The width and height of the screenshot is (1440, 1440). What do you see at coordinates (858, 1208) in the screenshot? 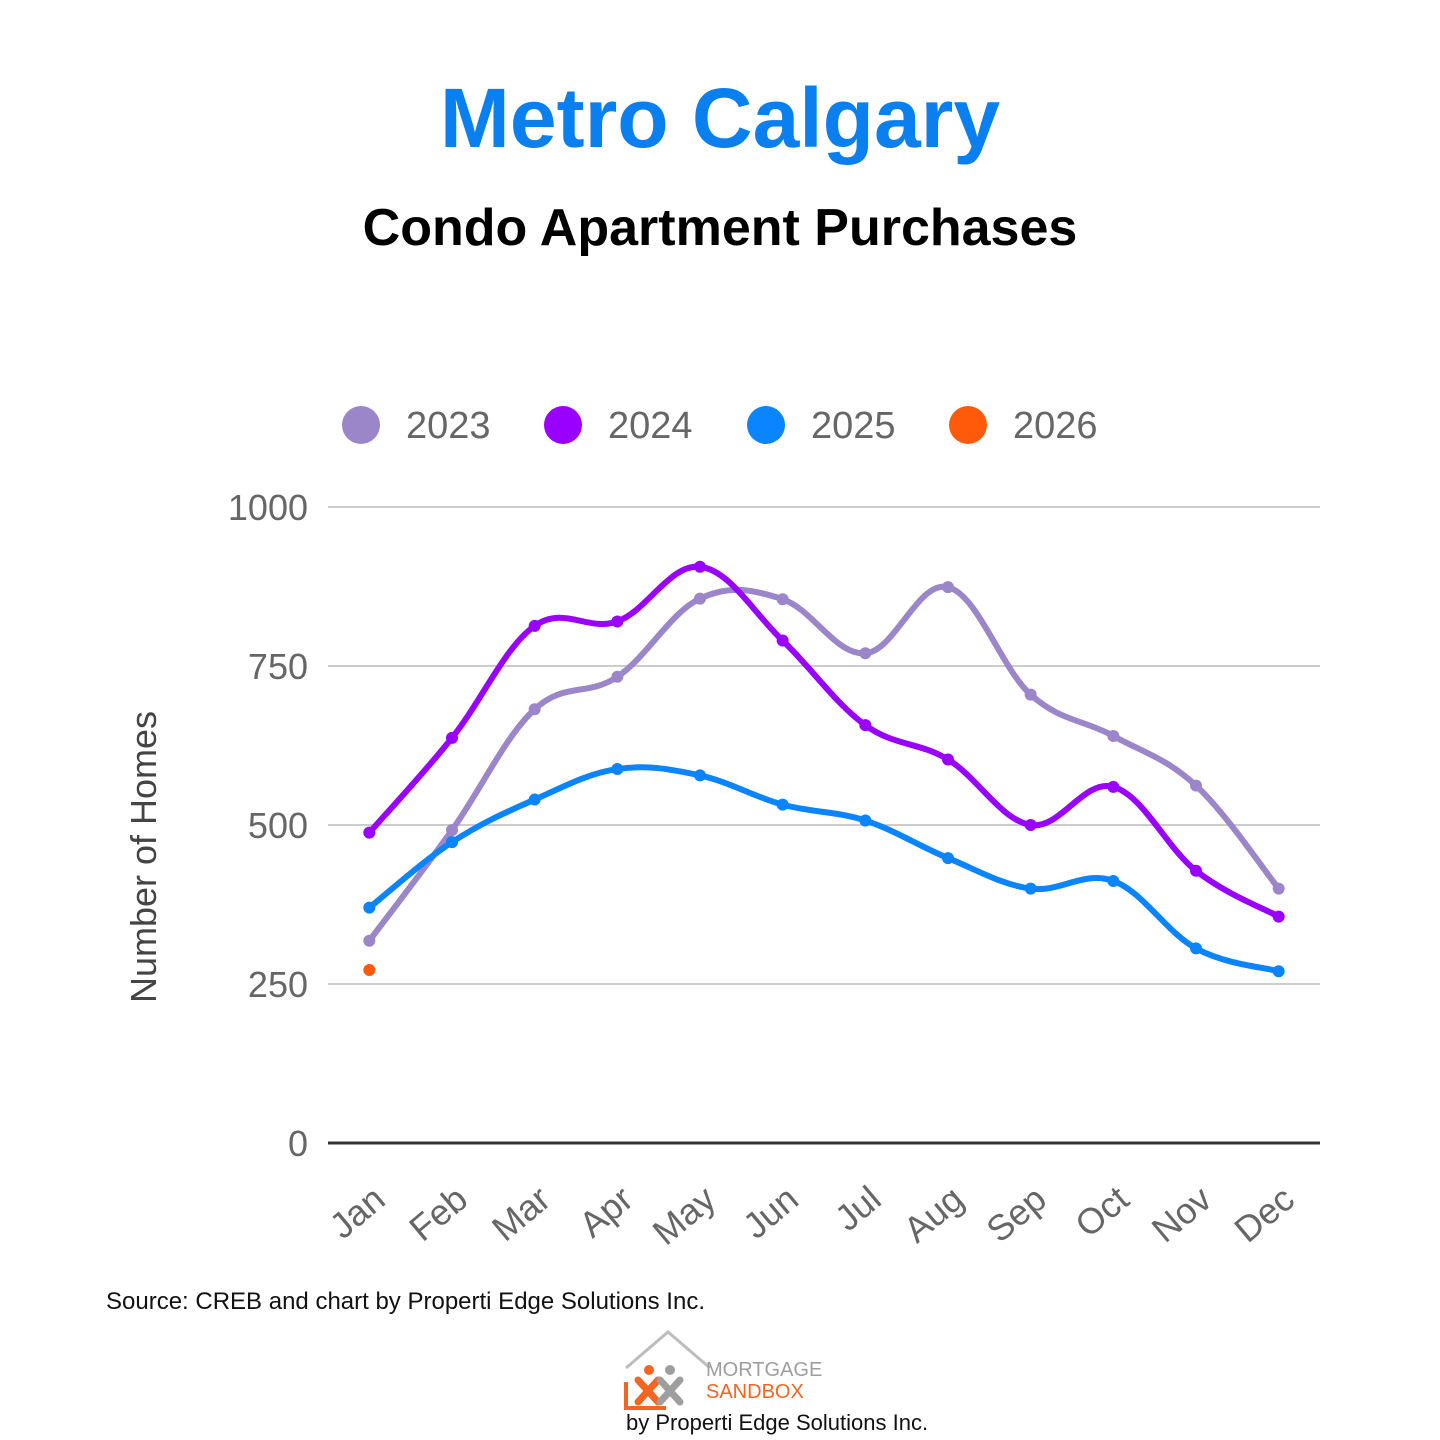
I see `x-tick-label: Jul` at bounding box center [858, 1208].